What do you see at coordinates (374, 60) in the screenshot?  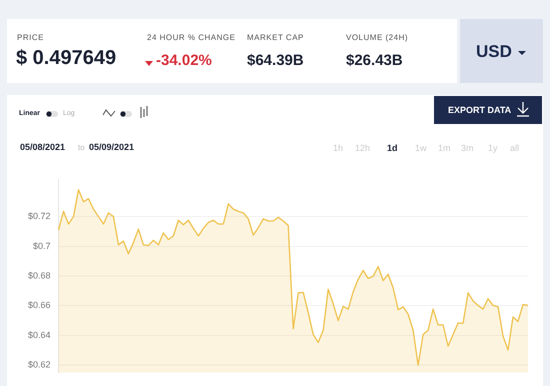 I see `text: $26.43B` at bounding box center [374, 60].